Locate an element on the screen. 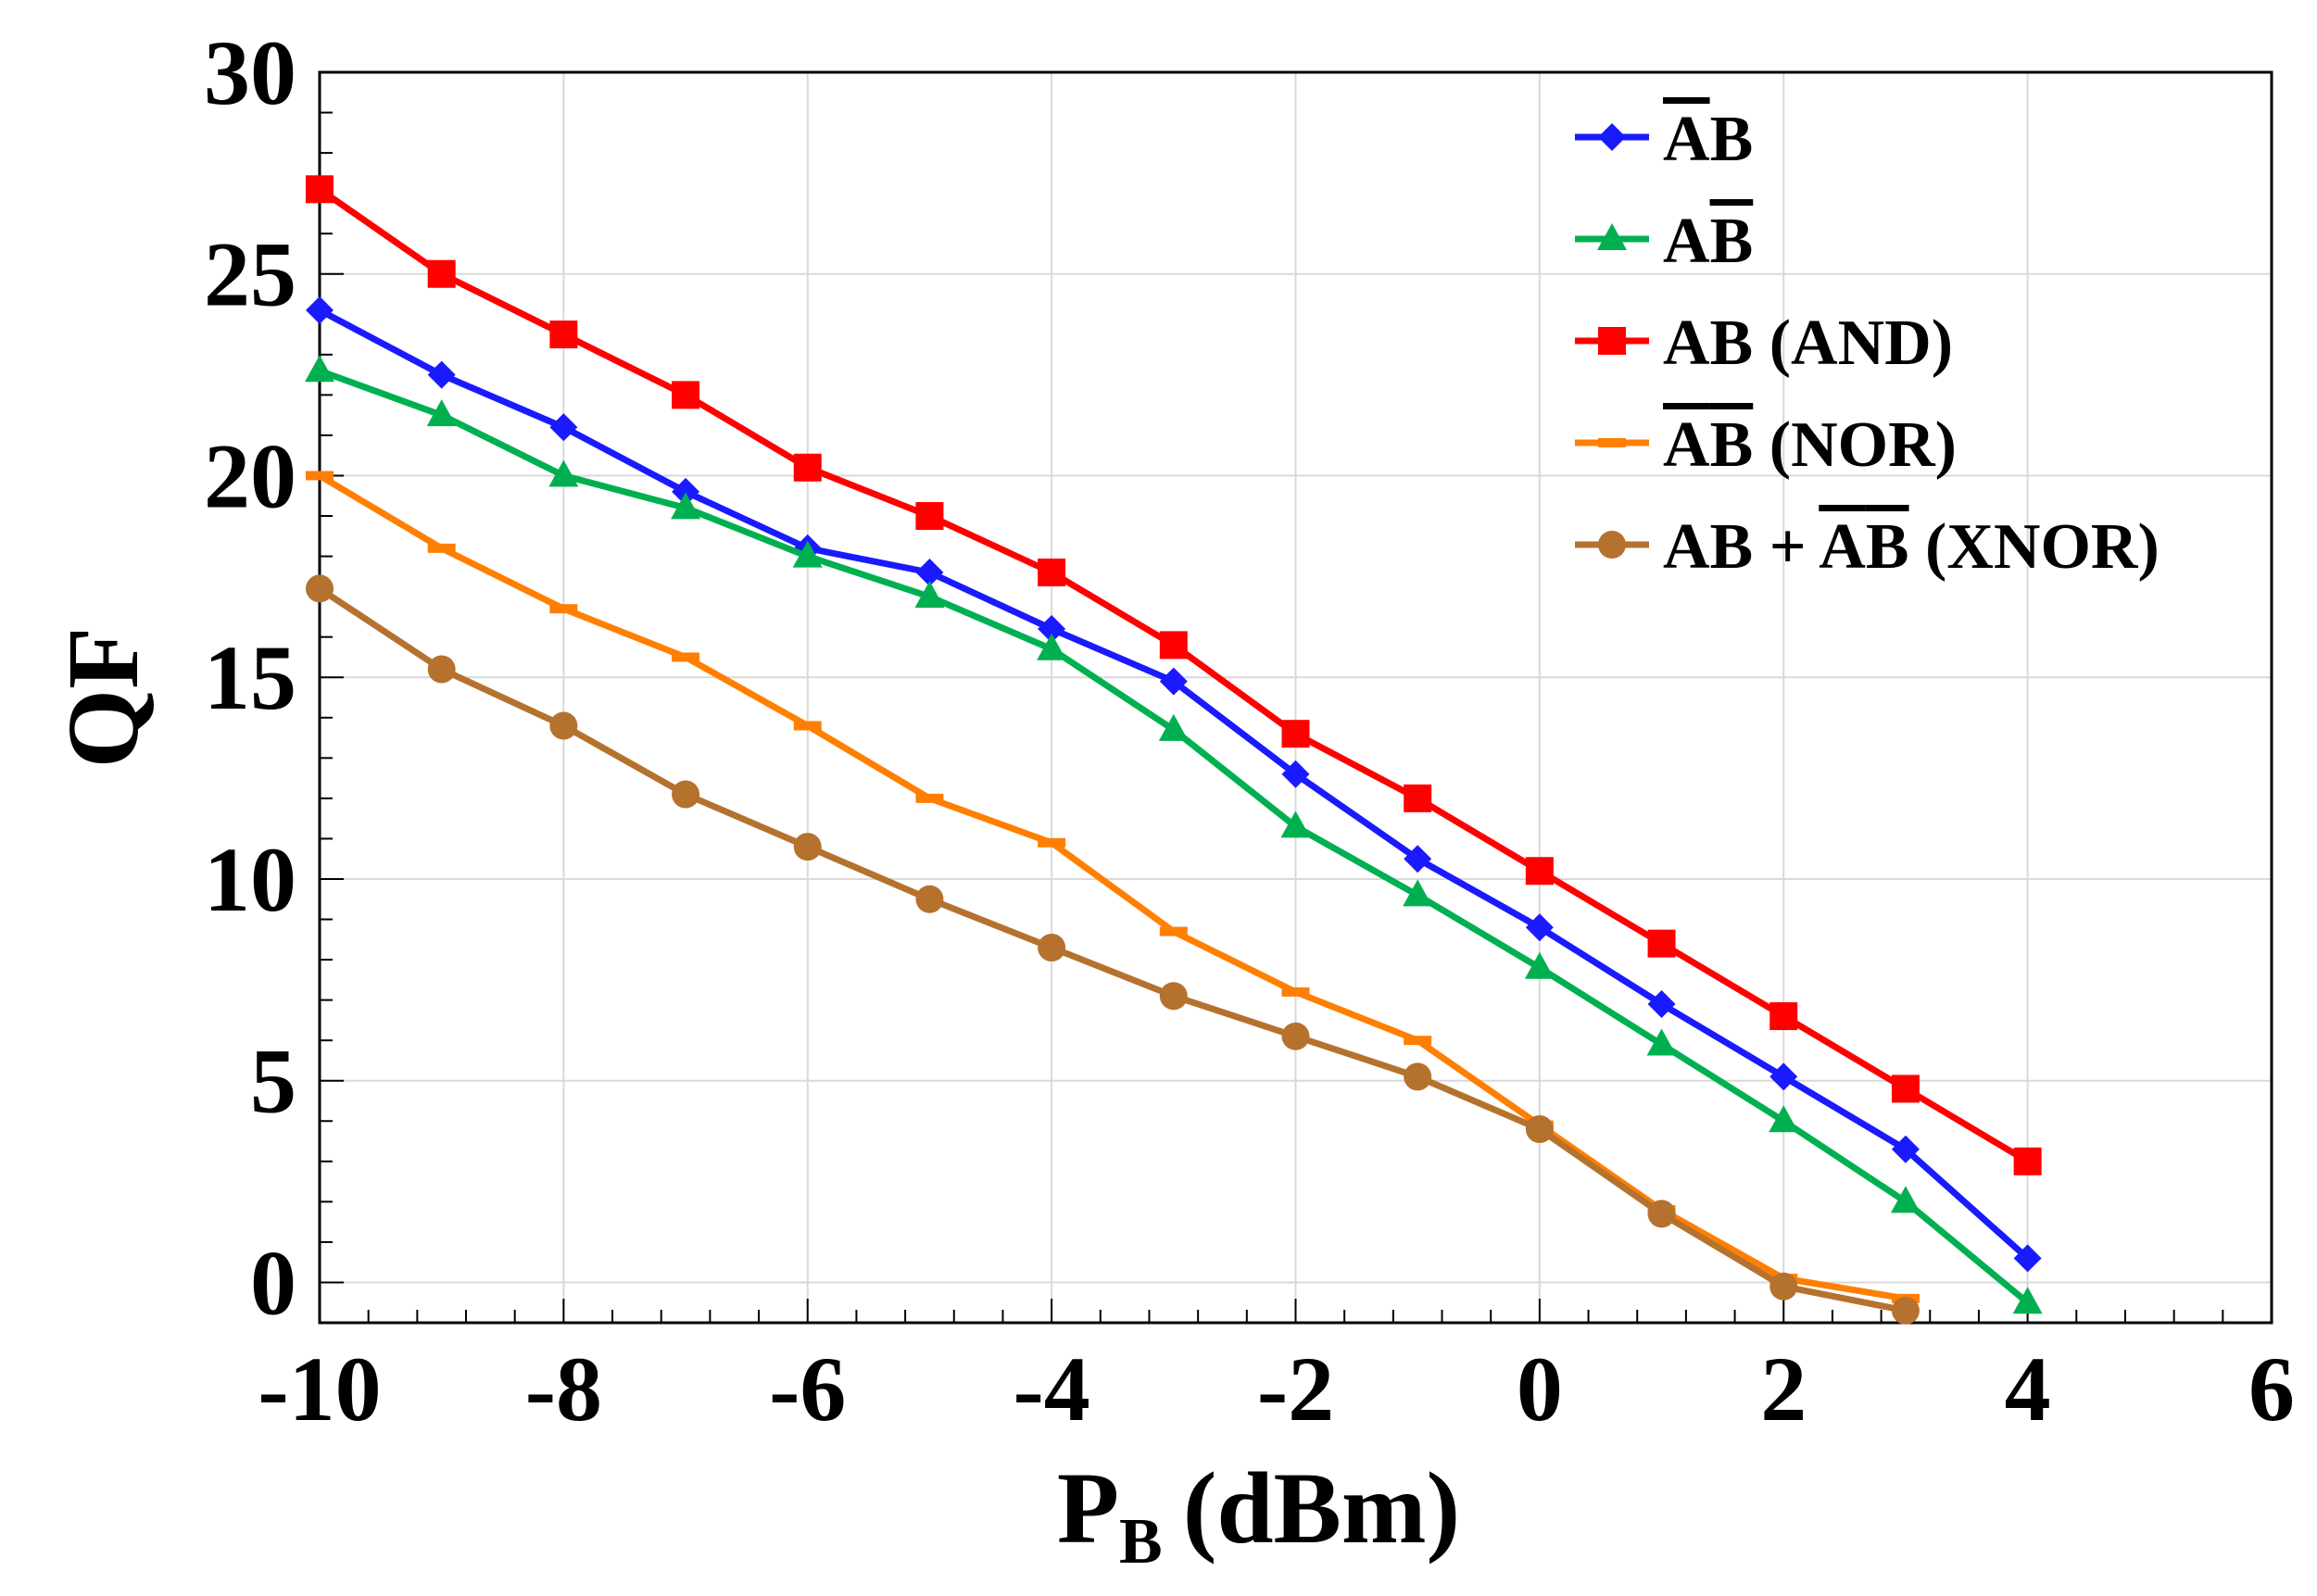  legend-label: AB + AB (XNOR) is located at coordinates (1911, 547).